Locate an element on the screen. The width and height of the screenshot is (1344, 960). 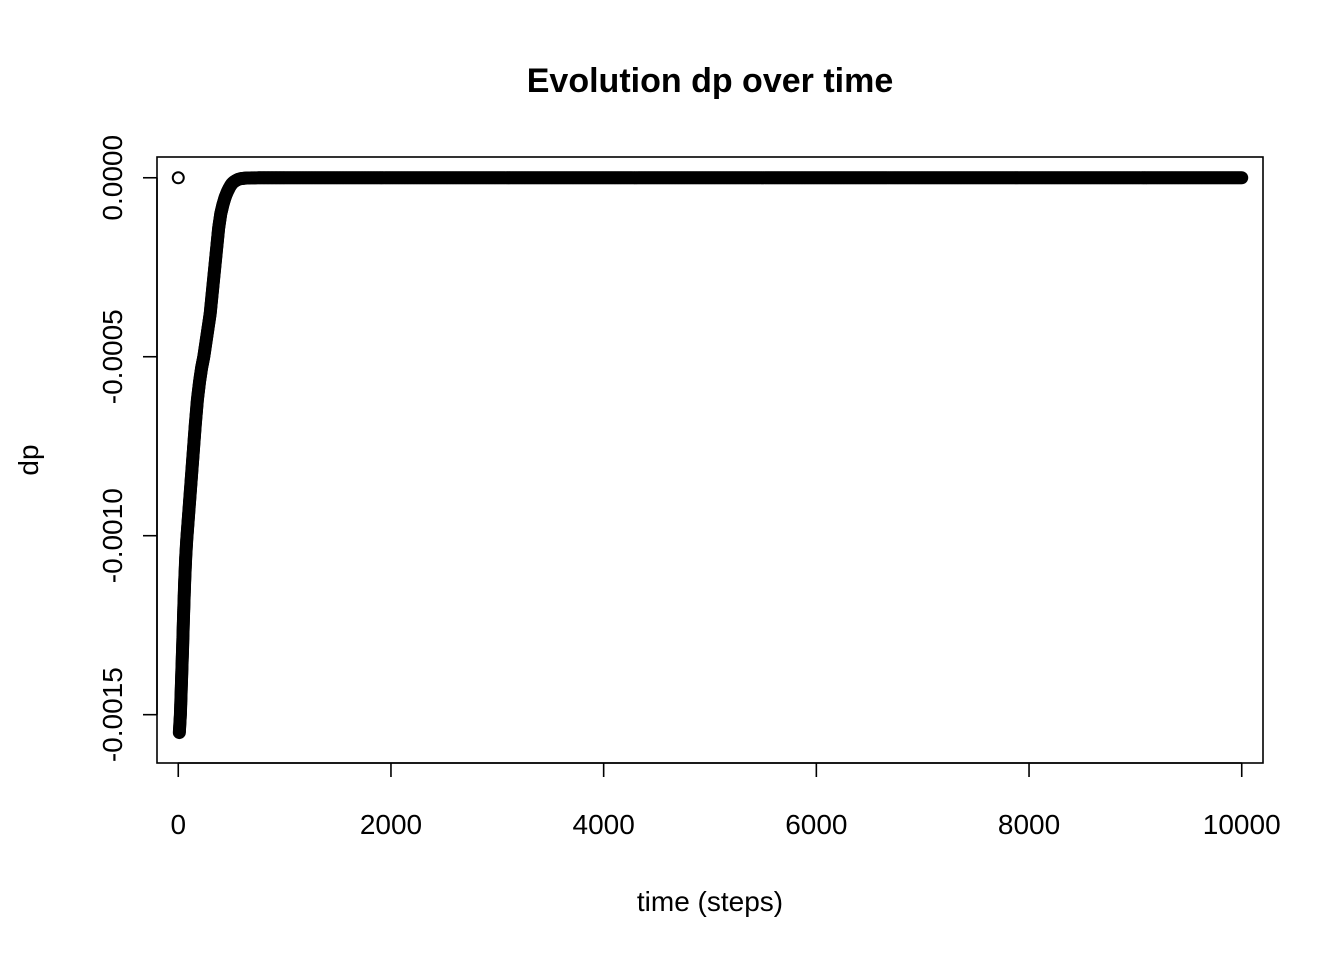
chart-title: Evolution dp over time is located at coordinates (710, 81).